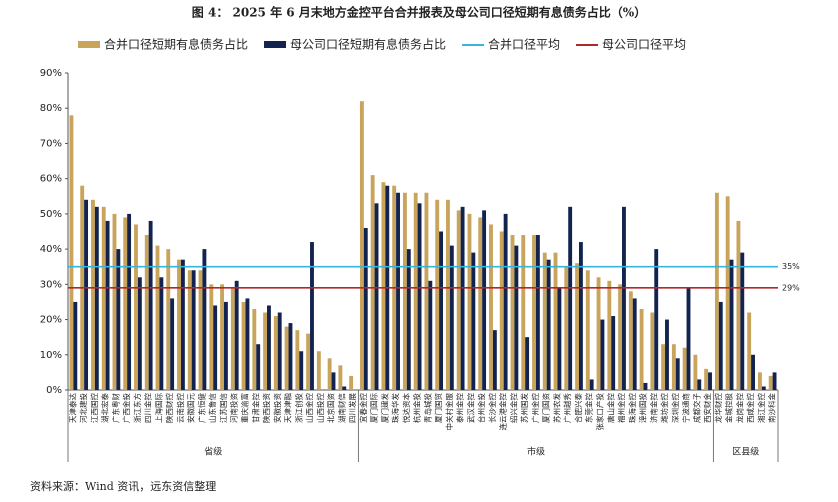 Image resolution: width=838 pixels, height=502 pixels. What do you see at coordinates (105, 408) in the screenshot?
I see `x-tick-label: 湖北宏泰` at bounding box center [105, 408].